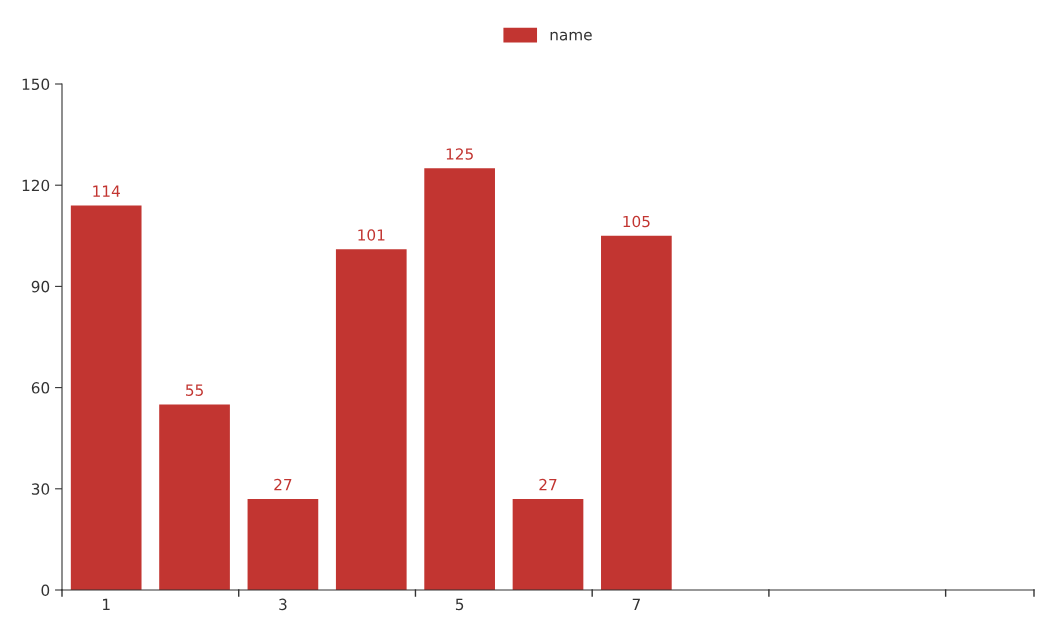 The width and height of the screenshot is (1047, 620). Describe the element at coordinates (106, 604) in the screenshot. I see `x-tick-label: 1` at that location.